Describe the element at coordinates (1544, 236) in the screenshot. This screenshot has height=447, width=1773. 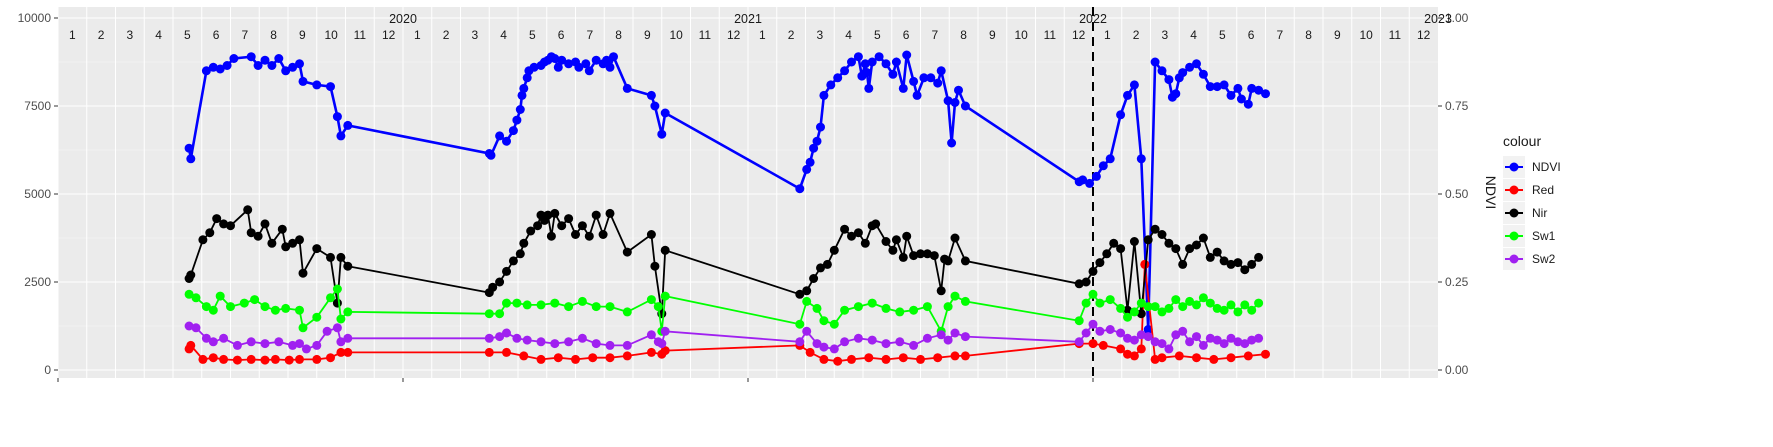
I see `legend-label-sw1: Sw1` at that location.